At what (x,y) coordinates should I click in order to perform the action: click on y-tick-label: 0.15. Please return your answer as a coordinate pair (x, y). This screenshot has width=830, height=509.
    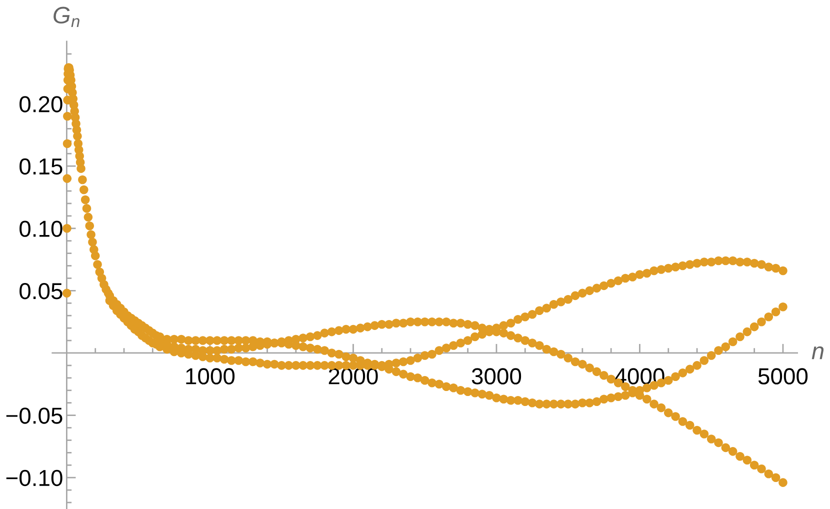
    Looking at the image, I should click on (41, 166).